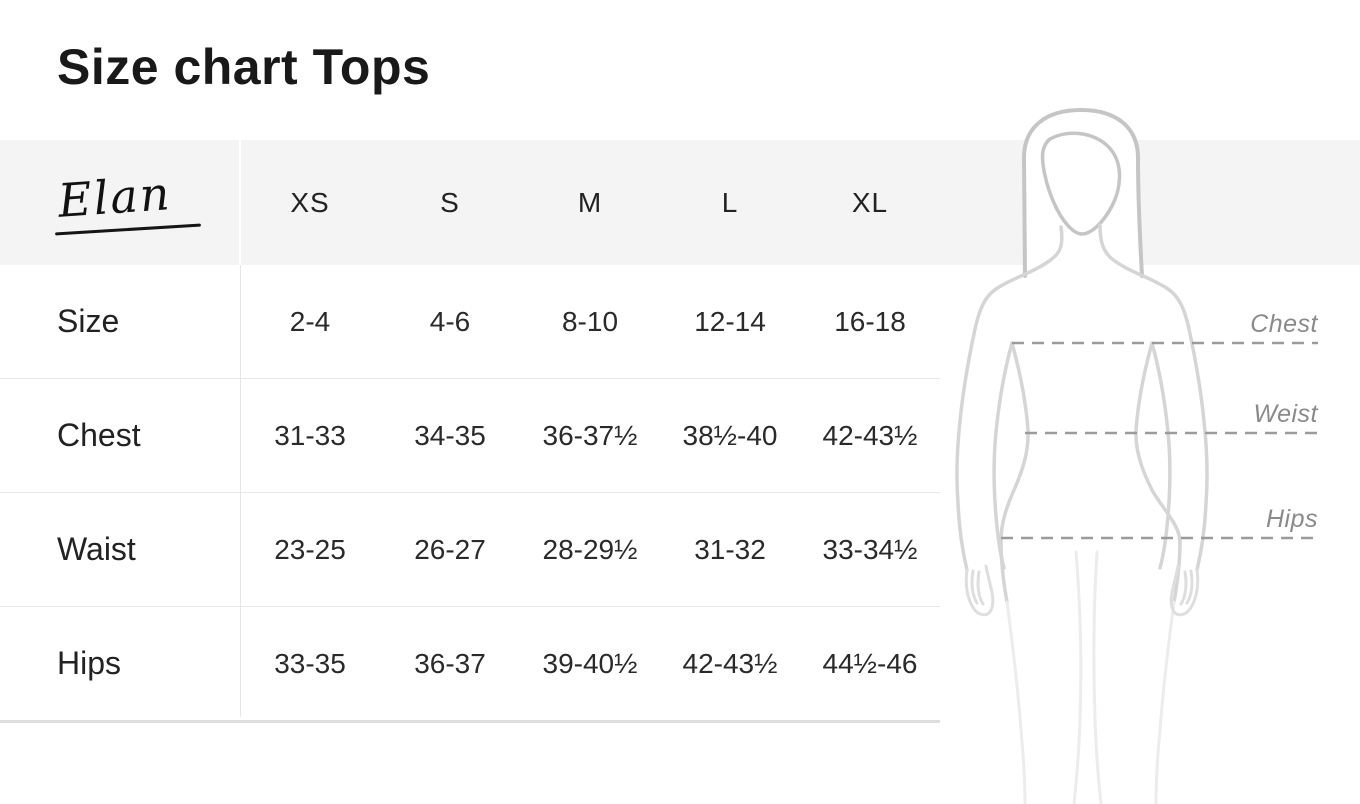  Describe the element at coordinates (870, 435) in the screenshot. I see `chest-value-xl: 42-43½` at that location.